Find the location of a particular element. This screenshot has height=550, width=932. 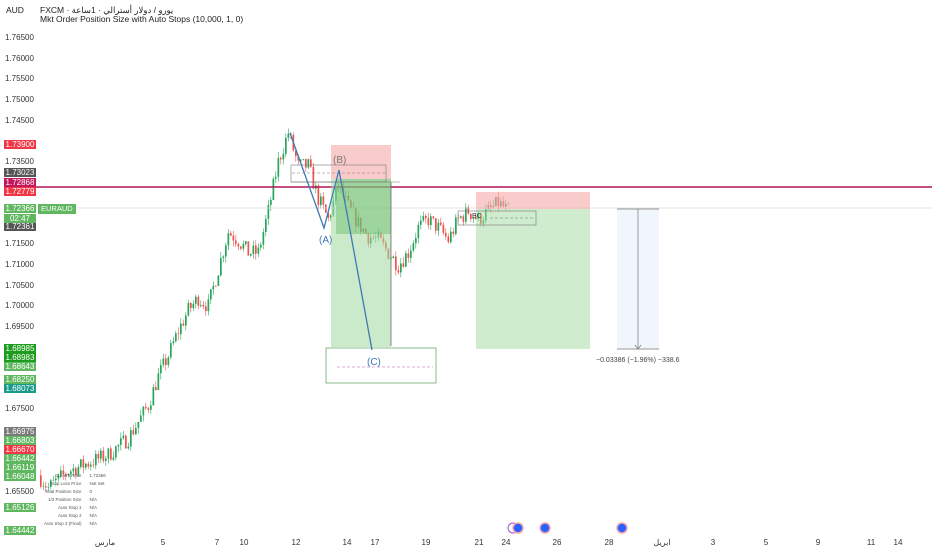

x-tick: 11 is located at coordinates (871, 542).